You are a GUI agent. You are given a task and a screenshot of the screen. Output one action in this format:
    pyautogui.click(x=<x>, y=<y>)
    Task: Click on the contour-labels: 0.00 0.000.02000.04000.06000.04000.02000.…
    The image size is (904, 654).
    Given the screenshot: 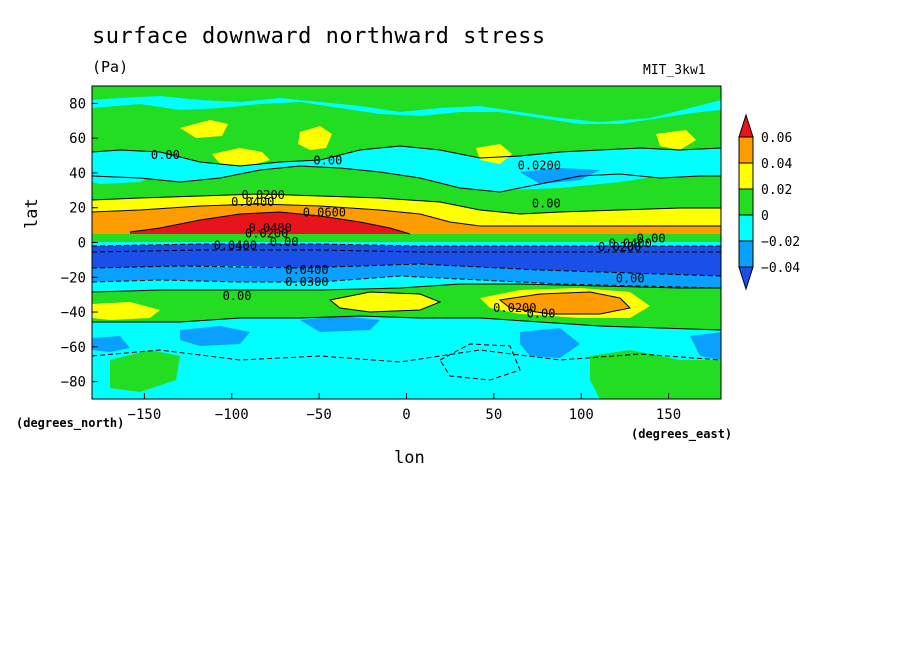 What is the action you would take?
    pyautogui.click(x=408, y=234)
    